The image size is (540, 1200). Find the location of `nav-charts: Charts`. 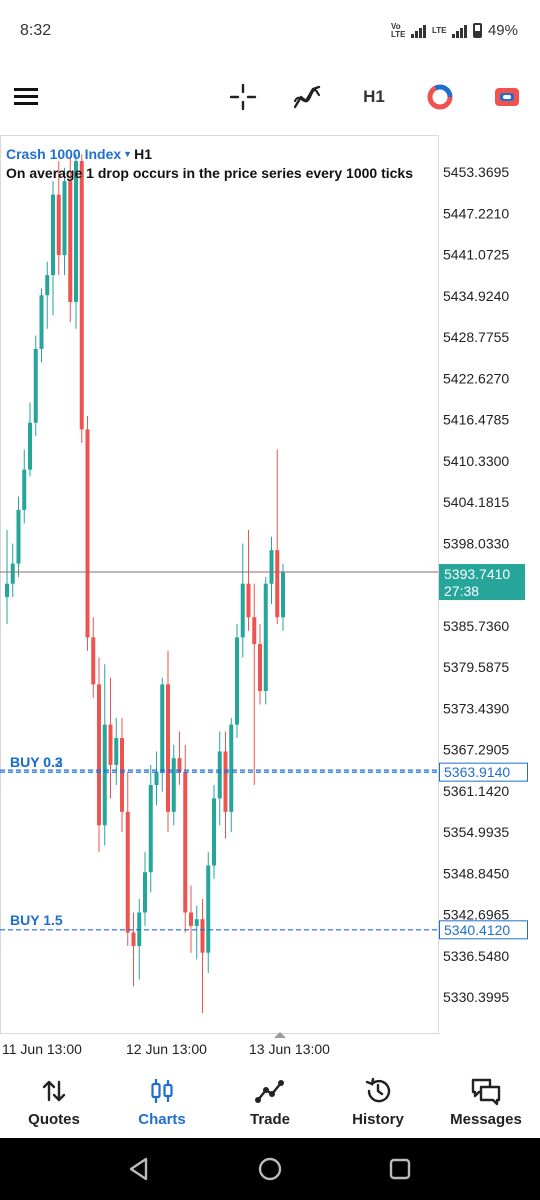

nav-charts: Charts is located at coordinates (162, 1100).